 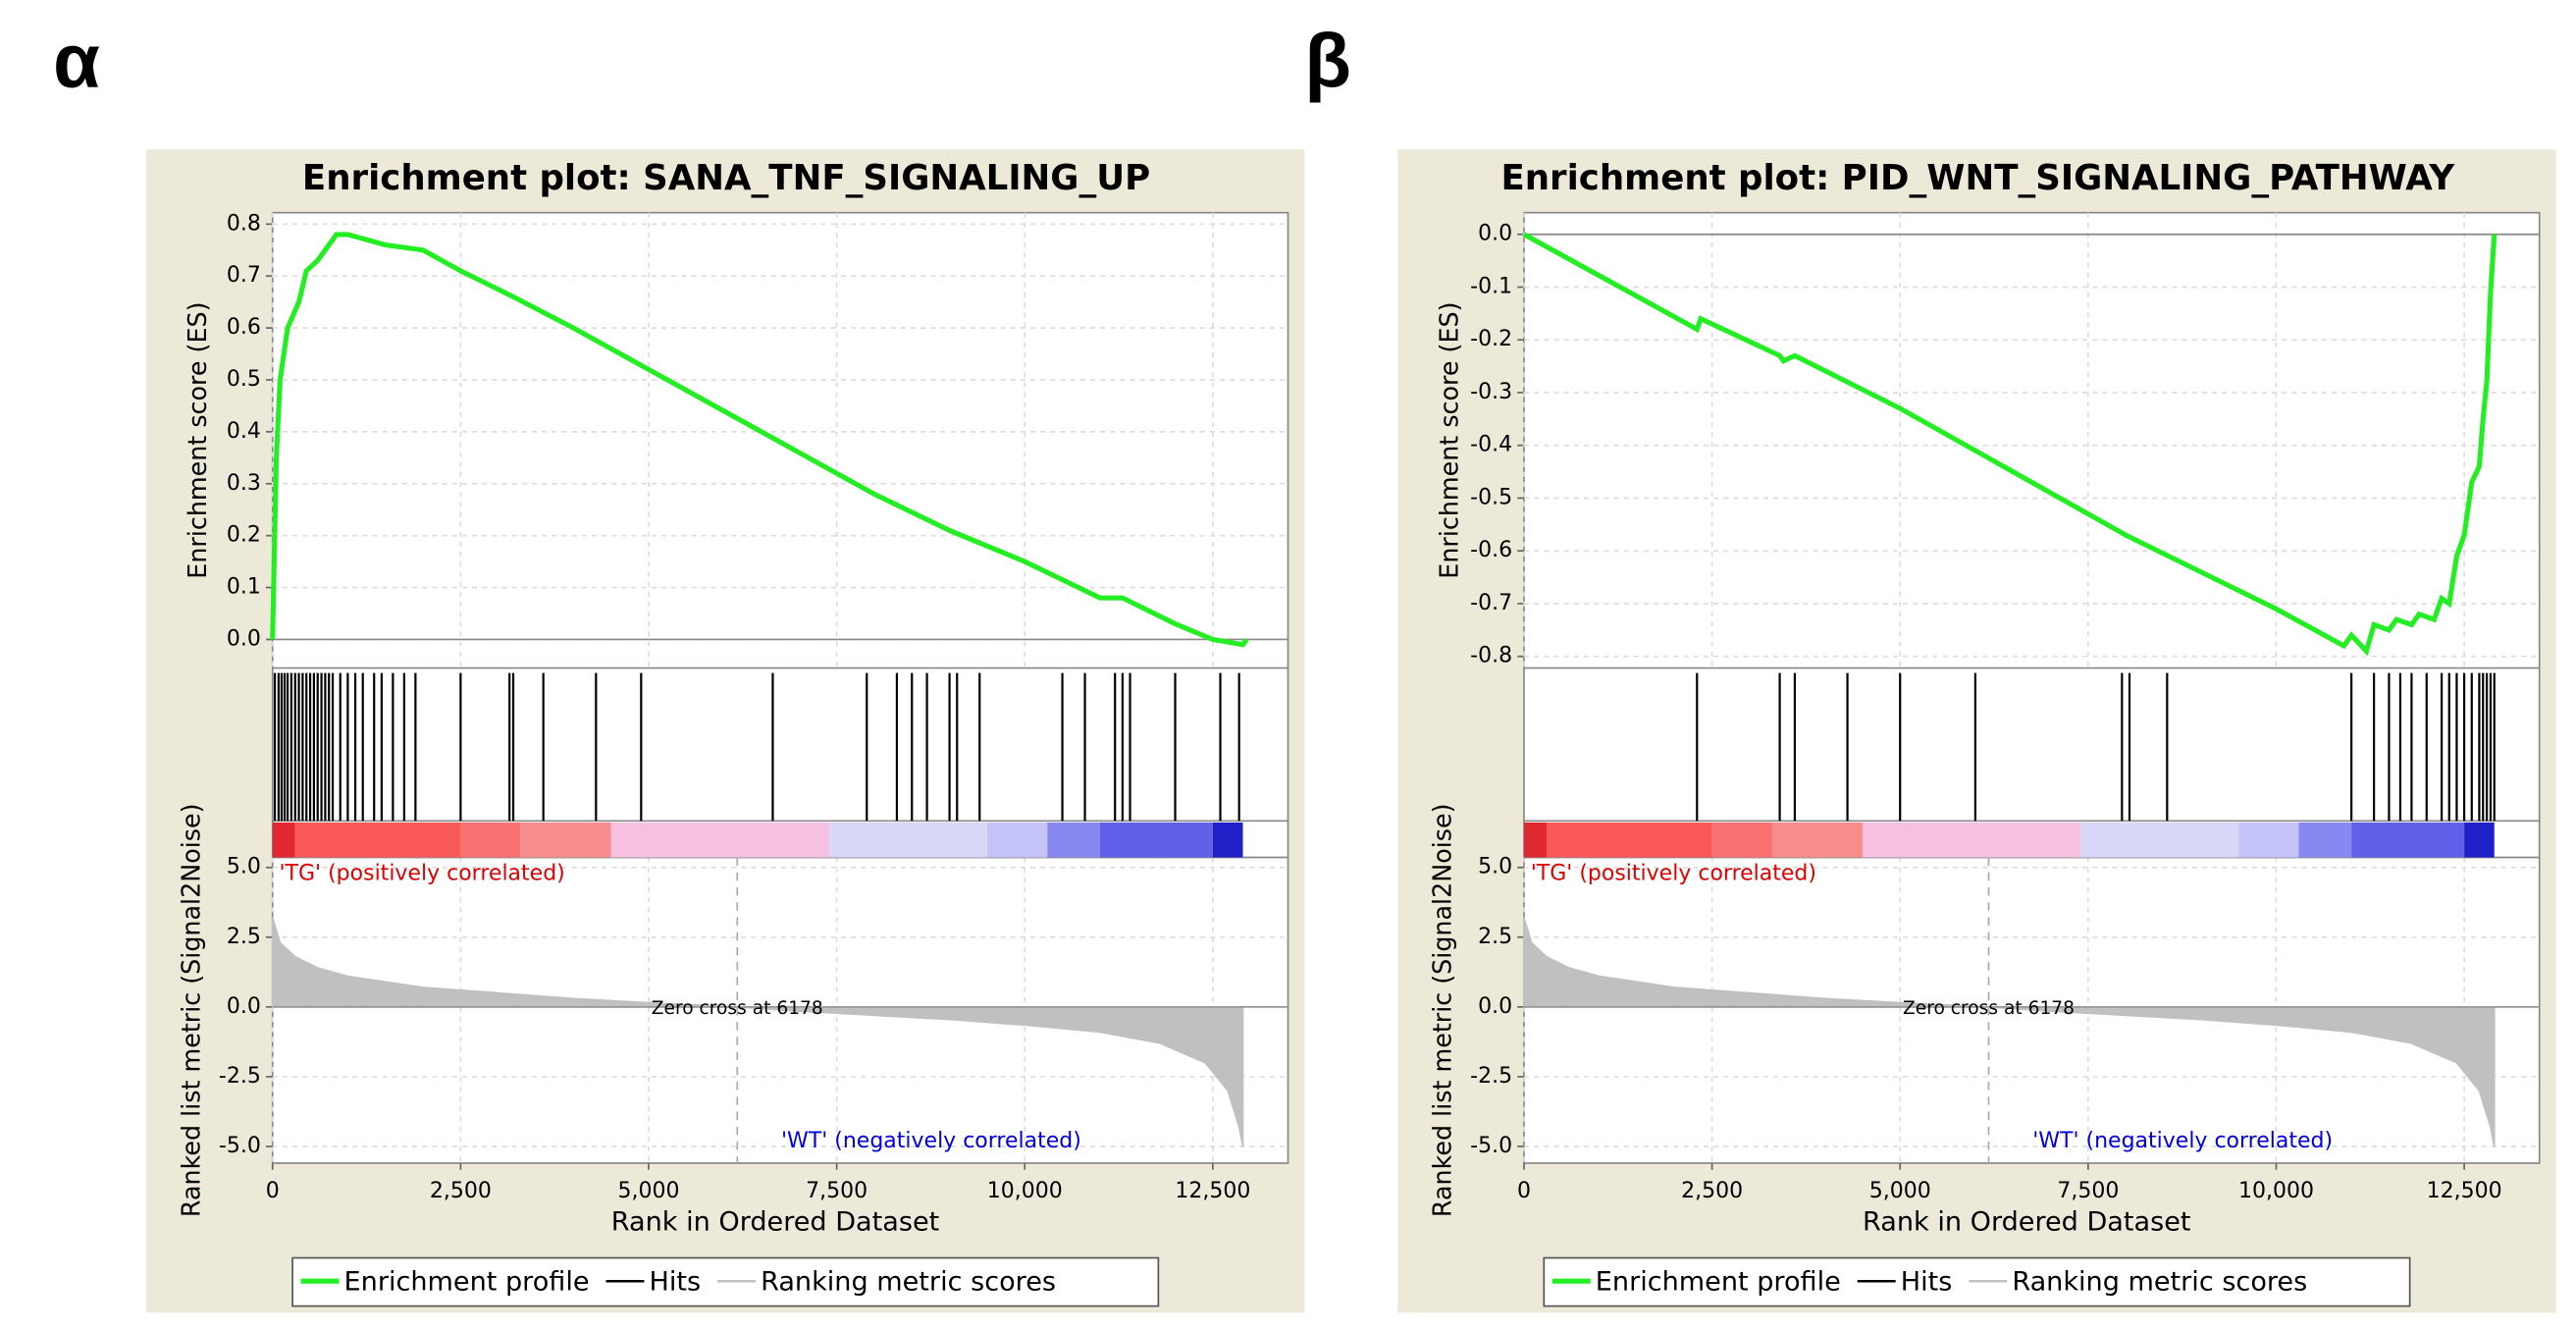 I want to click on y-tick-label: -0.5, so click(x=1491, y=497).